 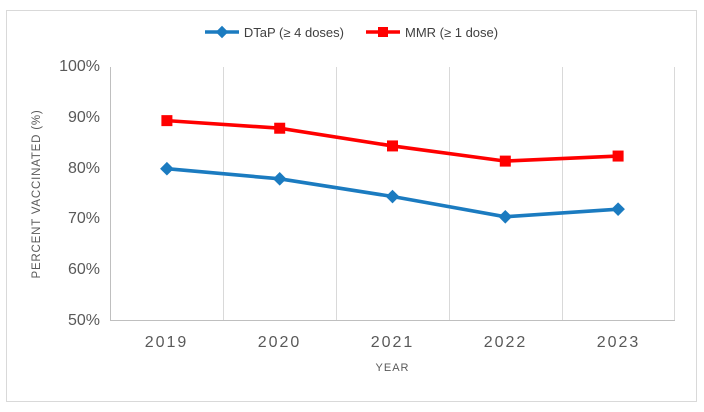 What do you see at coordinates (392, 320) in the screenshot?
I see `x-axis-line` at bounding box center [392, 320].